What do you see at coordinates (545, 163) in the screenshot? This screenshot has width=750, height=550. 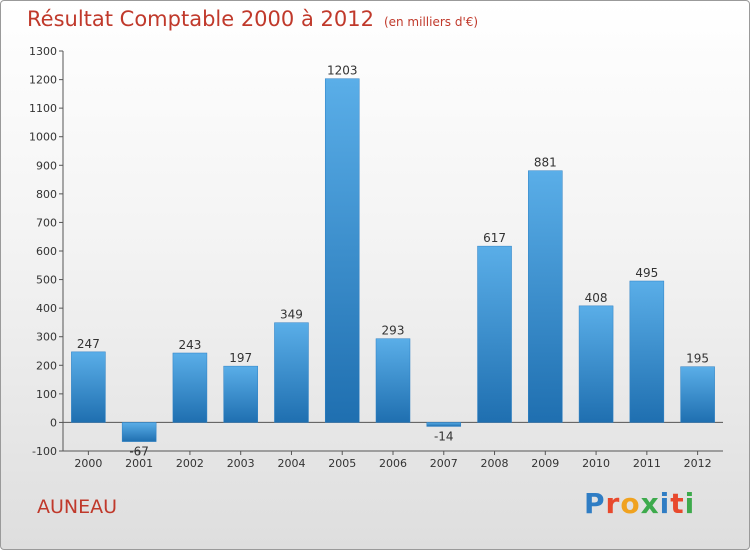 I see `data-label: 881` at bounding box center [545, 163].